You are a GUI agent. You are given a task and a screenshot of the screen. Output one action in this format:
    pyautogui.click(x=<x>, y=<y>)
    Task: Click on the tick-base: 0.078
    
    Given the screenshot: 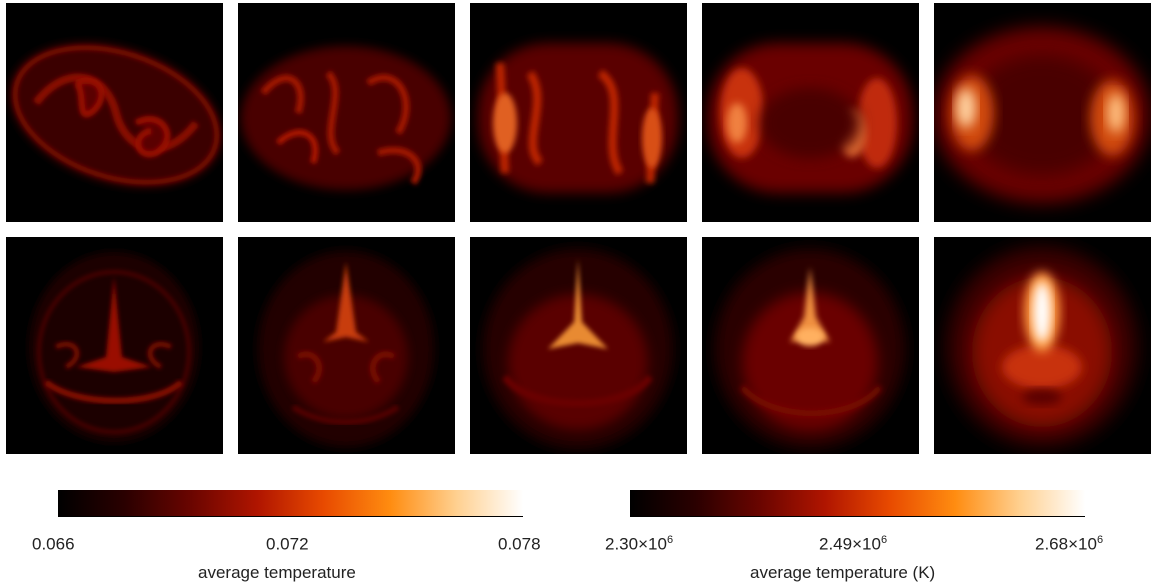 What is the action you would take?
    pyautogui.click(x=519, y=544)
    